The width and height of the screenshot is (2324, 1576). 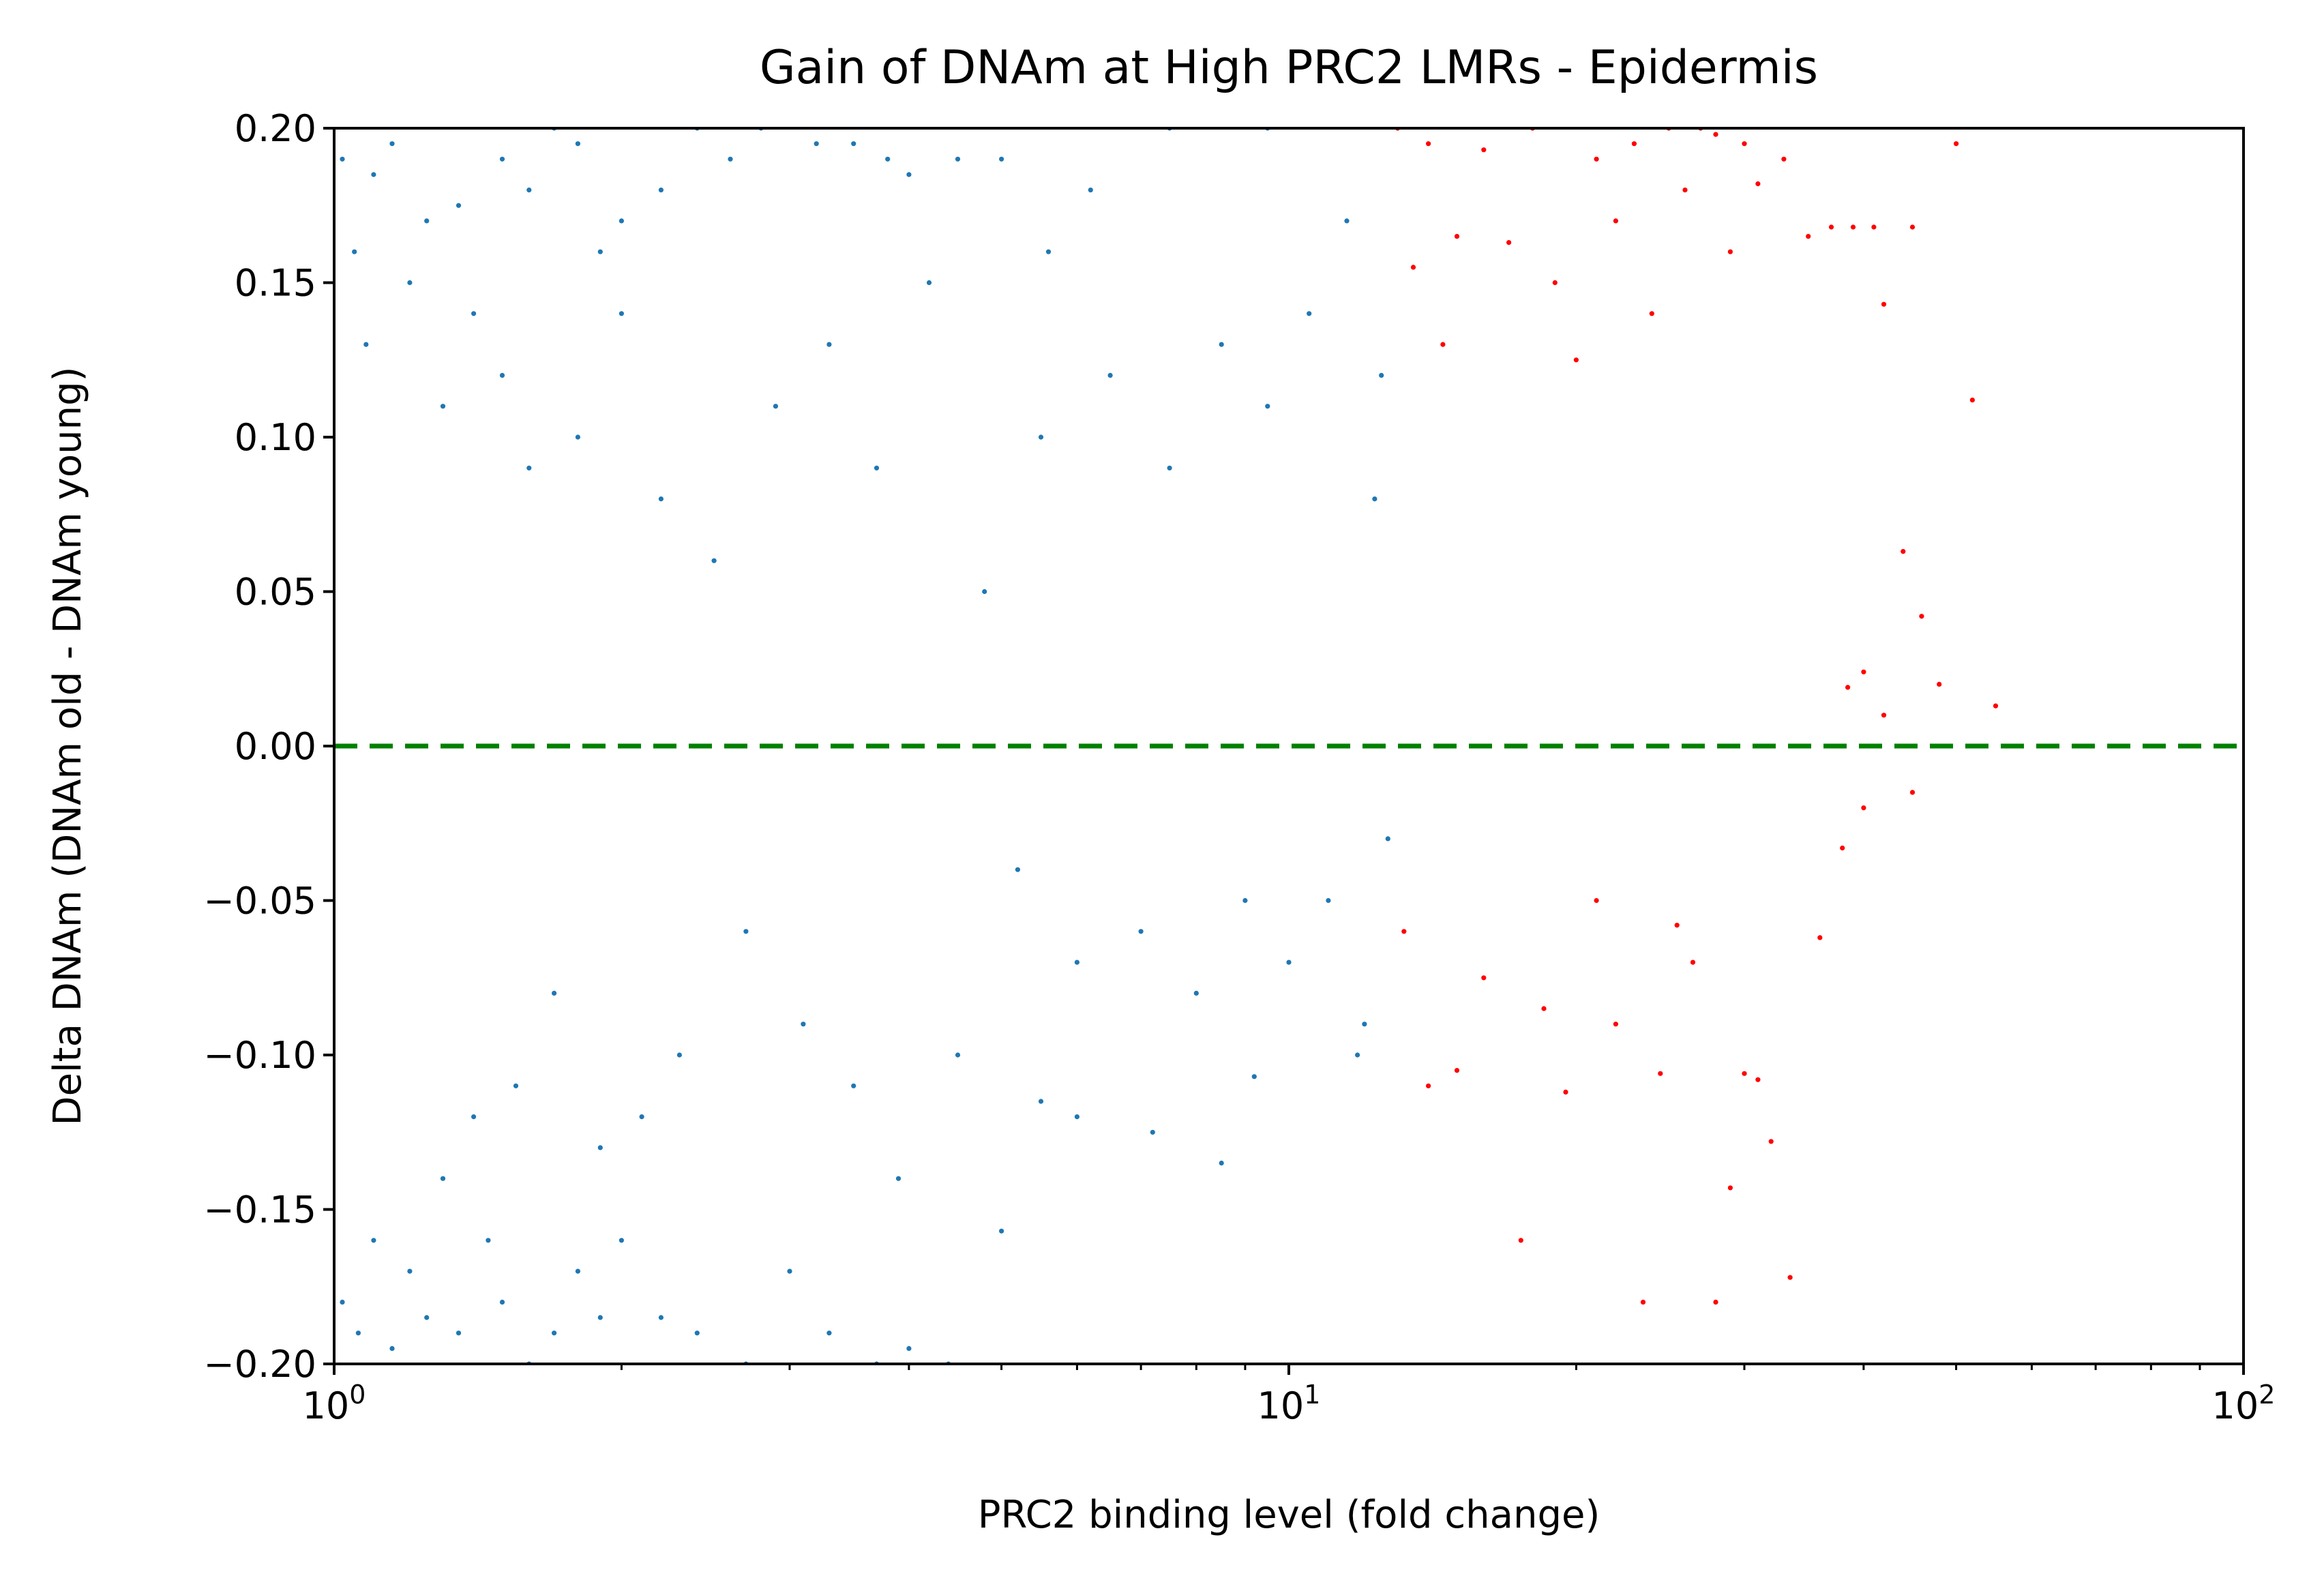 I want to click on y-tick-label: 0.00, so click(x=275, y=746).